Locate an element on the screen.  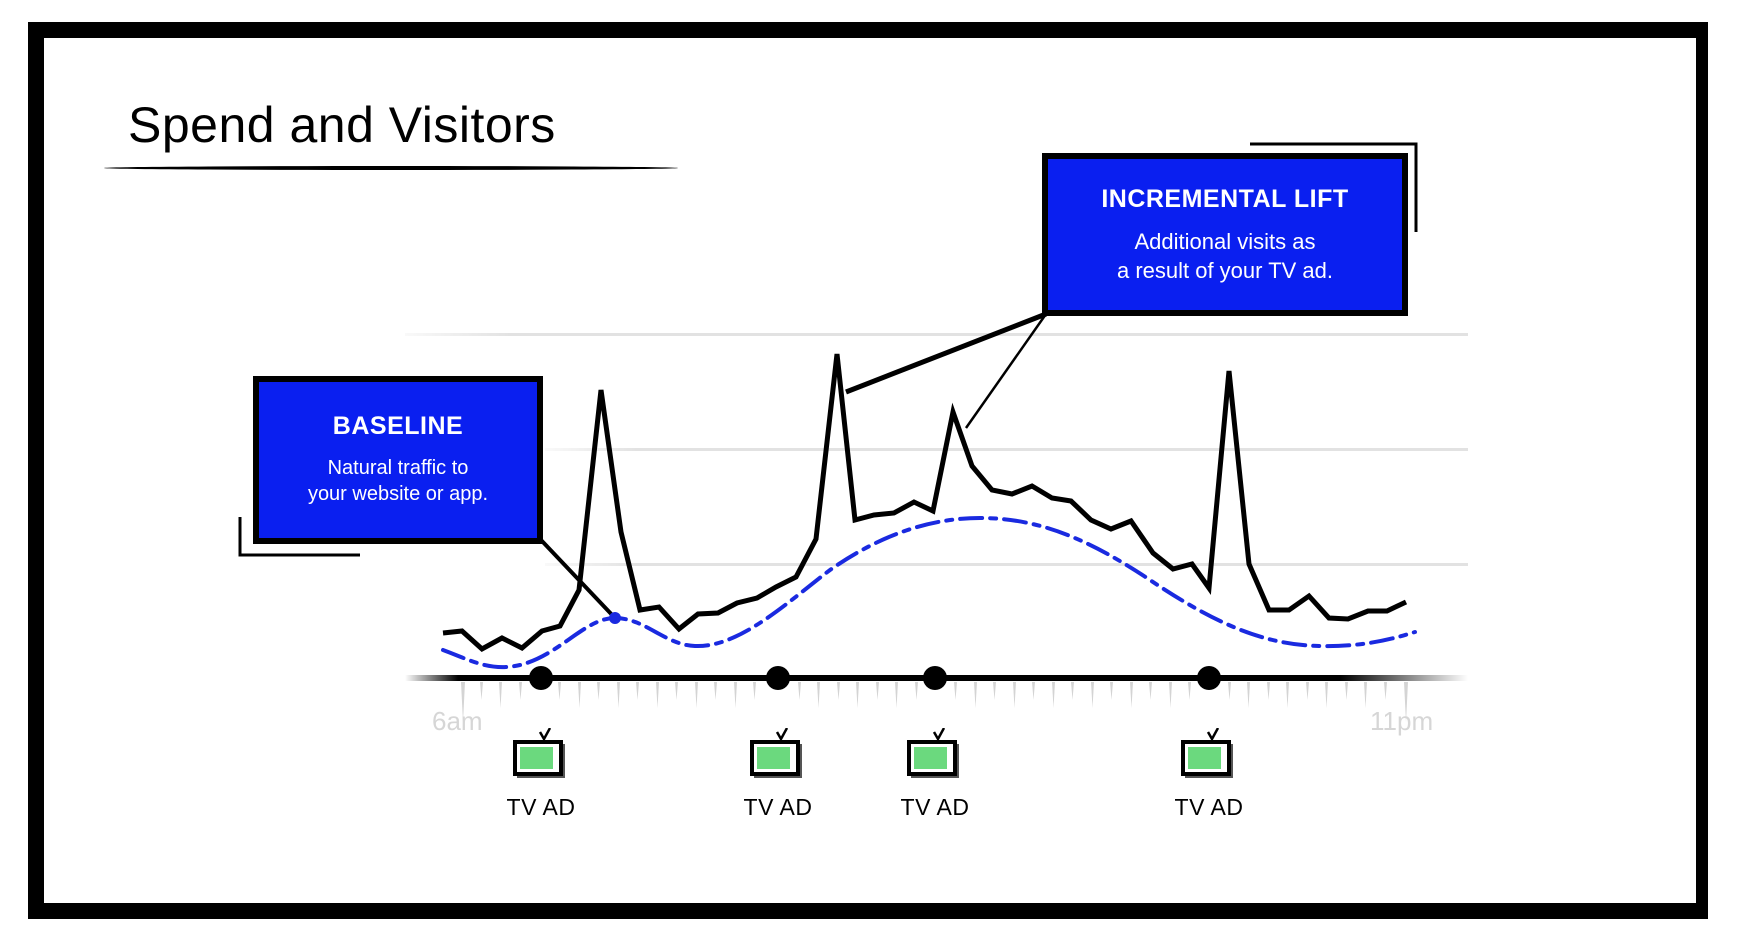
axis-start-label: 6am is located at coordinates (457, 721).